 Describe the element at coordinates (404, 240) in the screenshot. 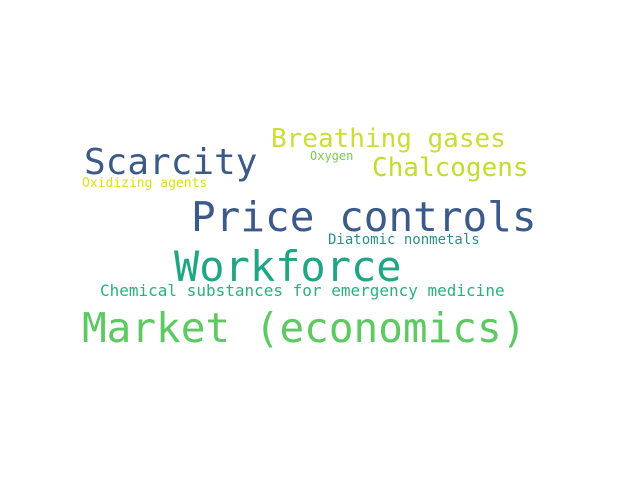

I see `word-diatomic-nonmetals: Diatomic nonmetals` at that location.